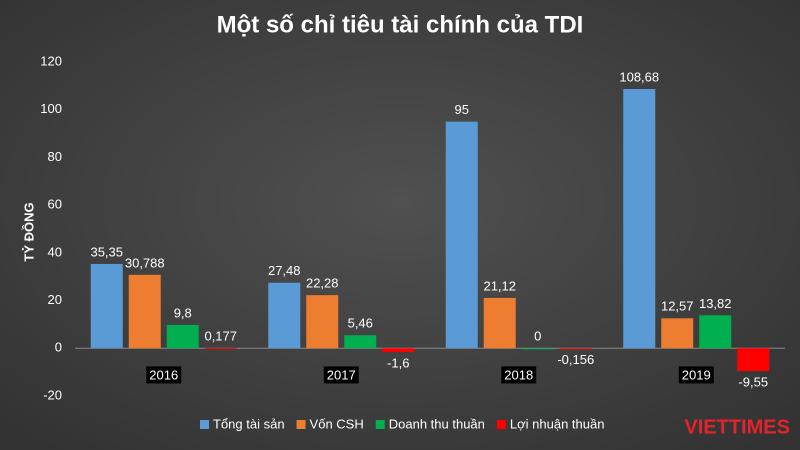  I want to click on value-label: -1,6, so click(398, 363).